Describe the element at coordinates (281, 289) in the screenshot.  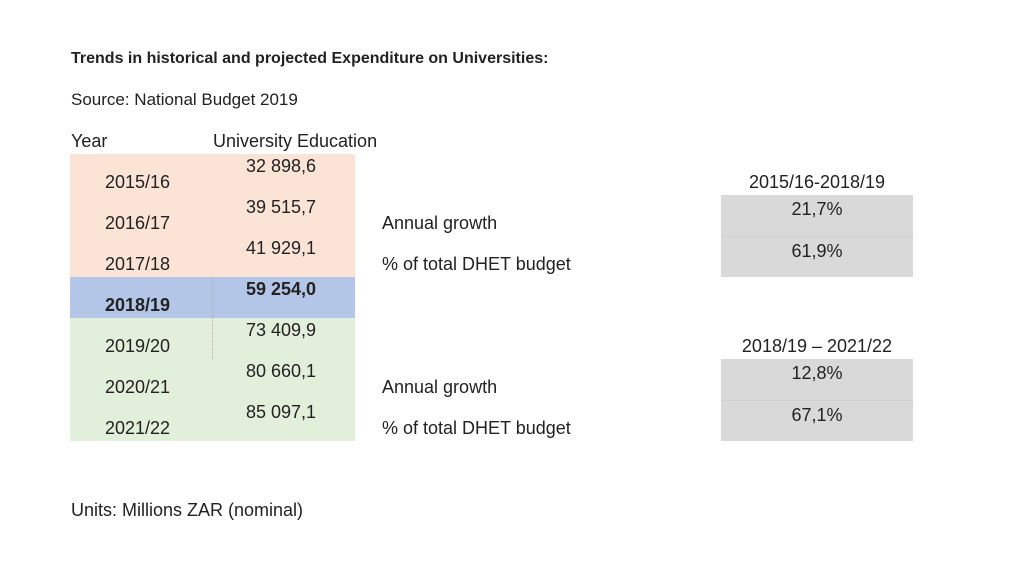
I see `expenditure-value: 59 254,0` at that location.